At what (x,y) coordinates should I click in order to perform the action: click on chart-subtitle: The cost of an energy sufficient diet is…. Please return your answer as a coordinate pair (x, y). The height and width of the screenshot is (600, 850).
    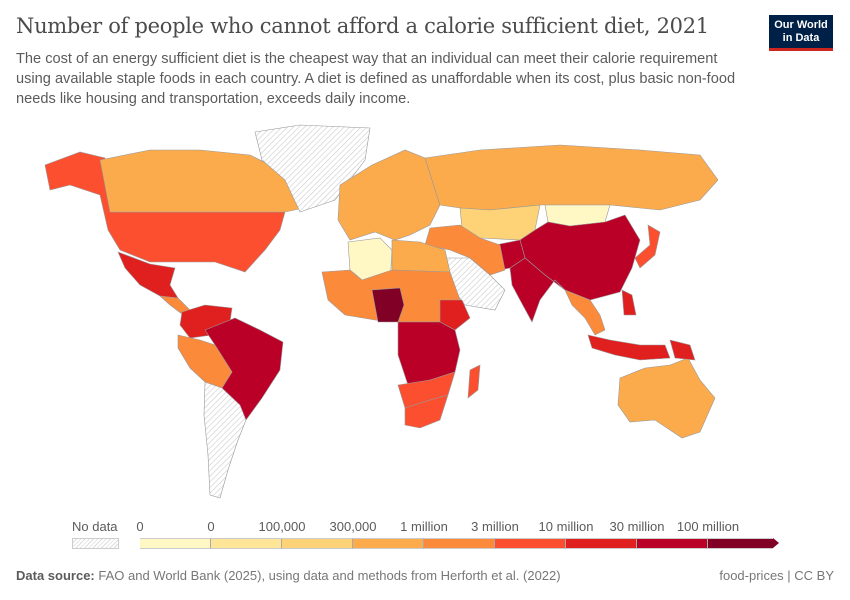
    Looking at the image, I should click on (376, 79).